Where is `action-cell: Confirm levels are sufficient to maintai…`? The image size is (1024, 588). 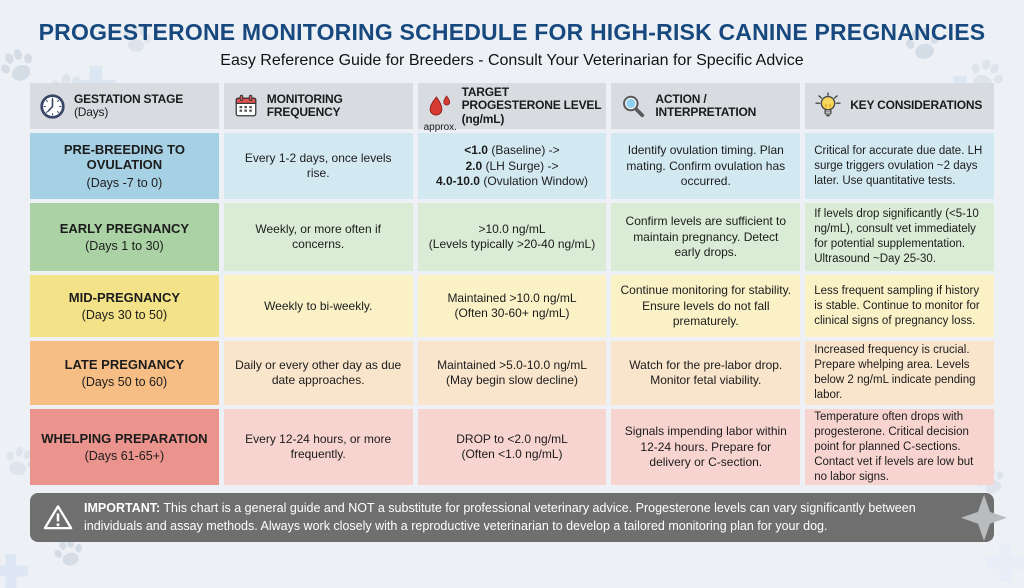
action-cell: Confirm levels are sufficient to maintai… is located at coordinates (706, 237).